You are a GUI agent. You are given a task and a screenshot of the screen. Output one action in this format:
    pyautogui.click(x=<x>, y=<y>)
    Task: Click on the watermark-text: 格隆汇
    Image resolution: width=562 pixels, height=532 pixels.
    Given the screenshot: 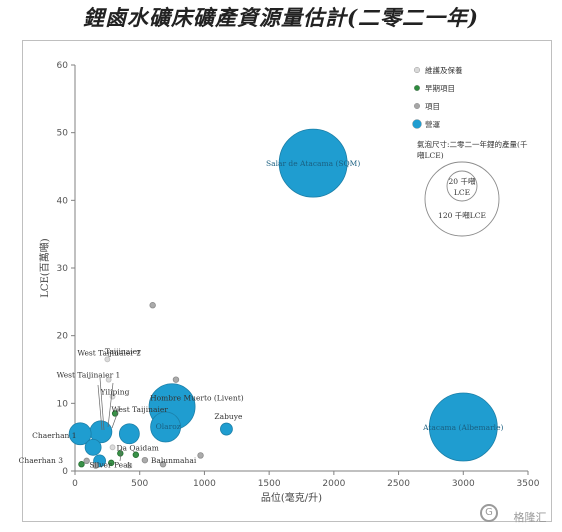 What is the action you would take?
    pyautogui.click(x=530, y=517)
    